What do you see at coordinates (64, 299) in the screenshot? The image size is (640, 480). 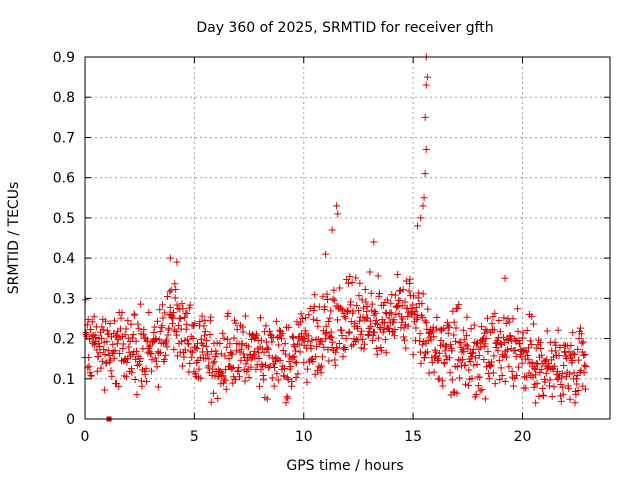 I see `y-tick-label: 0.3` at bounding box center [64, 299].